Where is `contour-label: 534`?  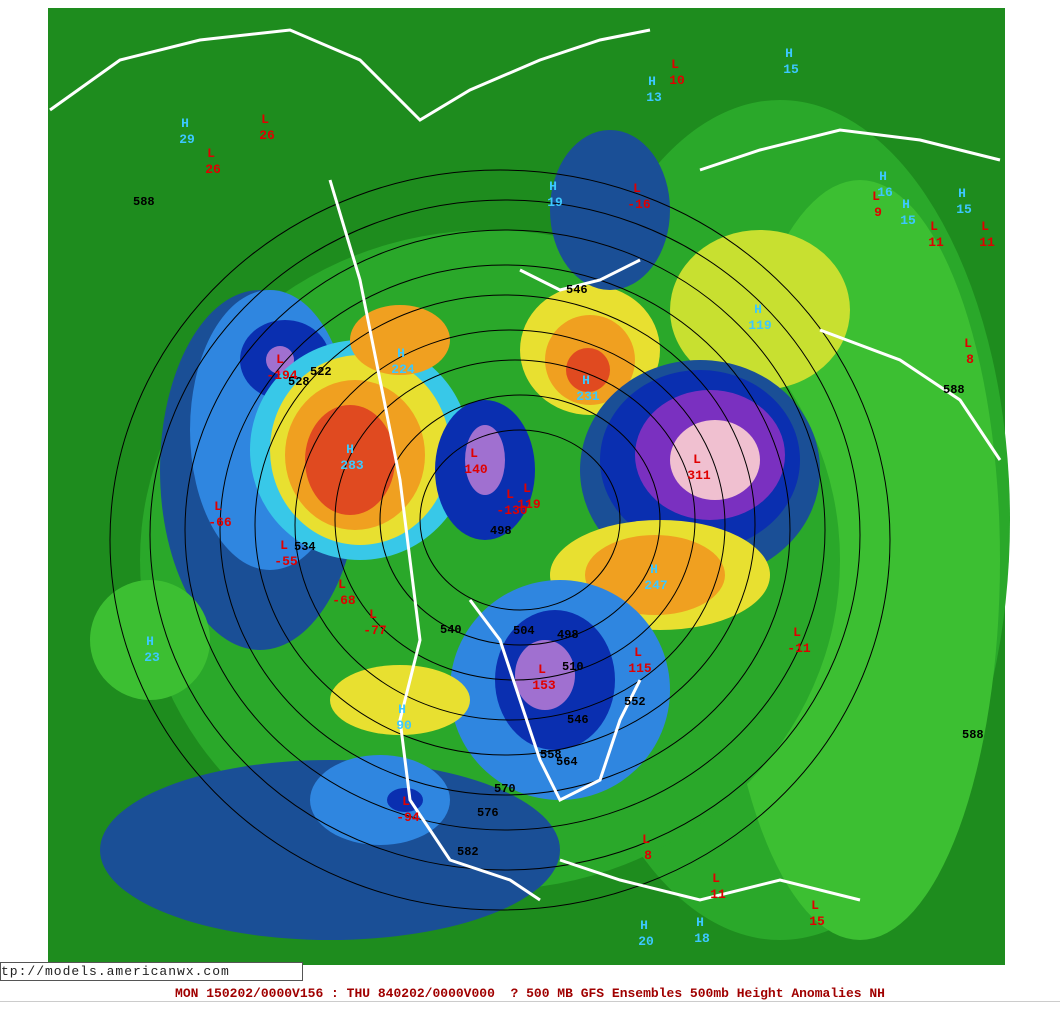 contour-label: 534 is located at coordinates (305, 547).